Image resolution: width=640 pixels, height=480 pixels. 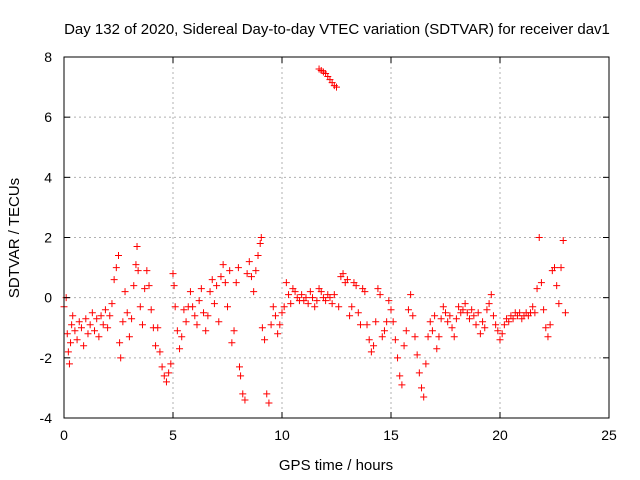 I want to click on y-tick-label: -4, so click(x=46, y=418).